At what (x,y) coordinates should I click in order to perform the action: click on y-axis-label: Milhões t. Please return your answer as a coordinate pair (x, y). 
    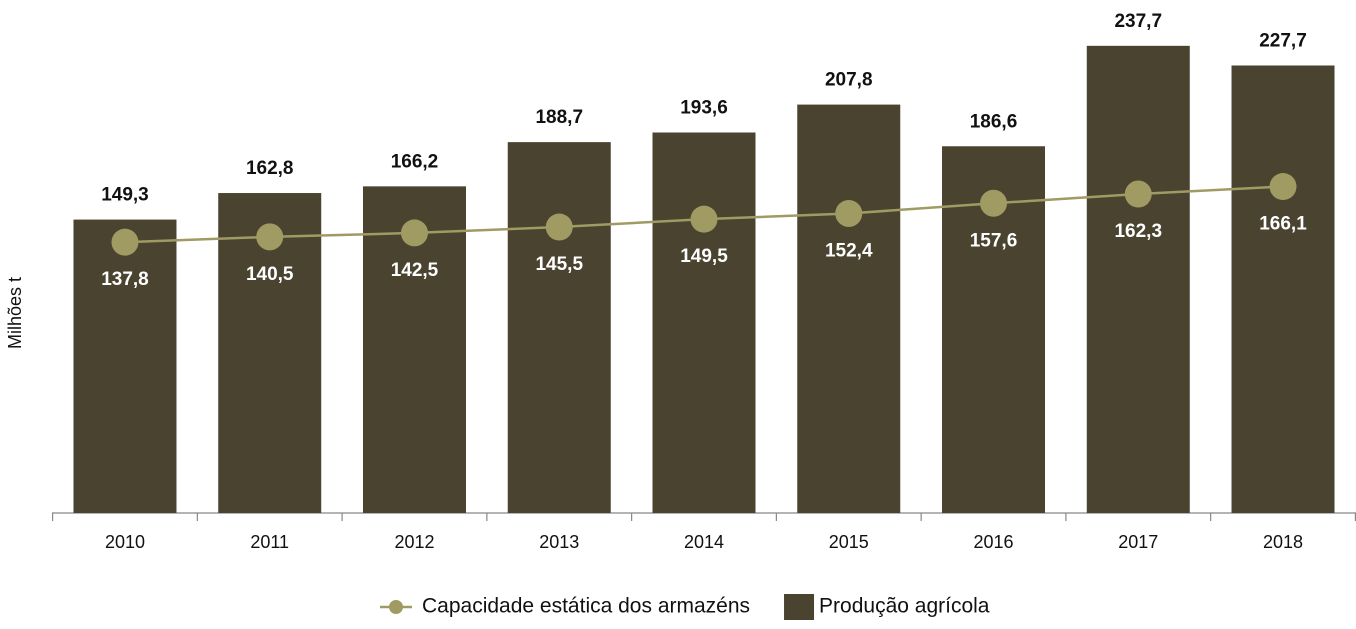
    Looking at the image, I should click on (15, 313).